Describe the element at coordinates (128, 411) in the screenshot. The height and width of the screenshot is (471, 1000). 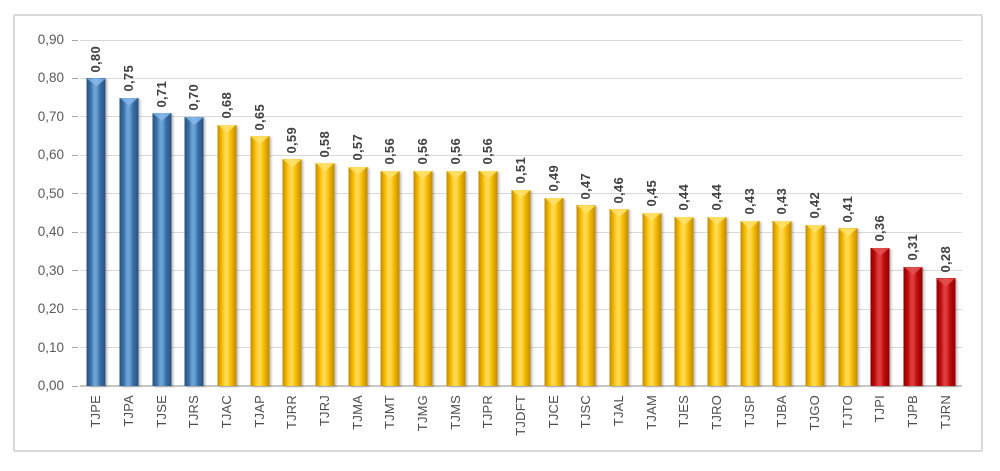
I see `category-label: TJPA` at that location.